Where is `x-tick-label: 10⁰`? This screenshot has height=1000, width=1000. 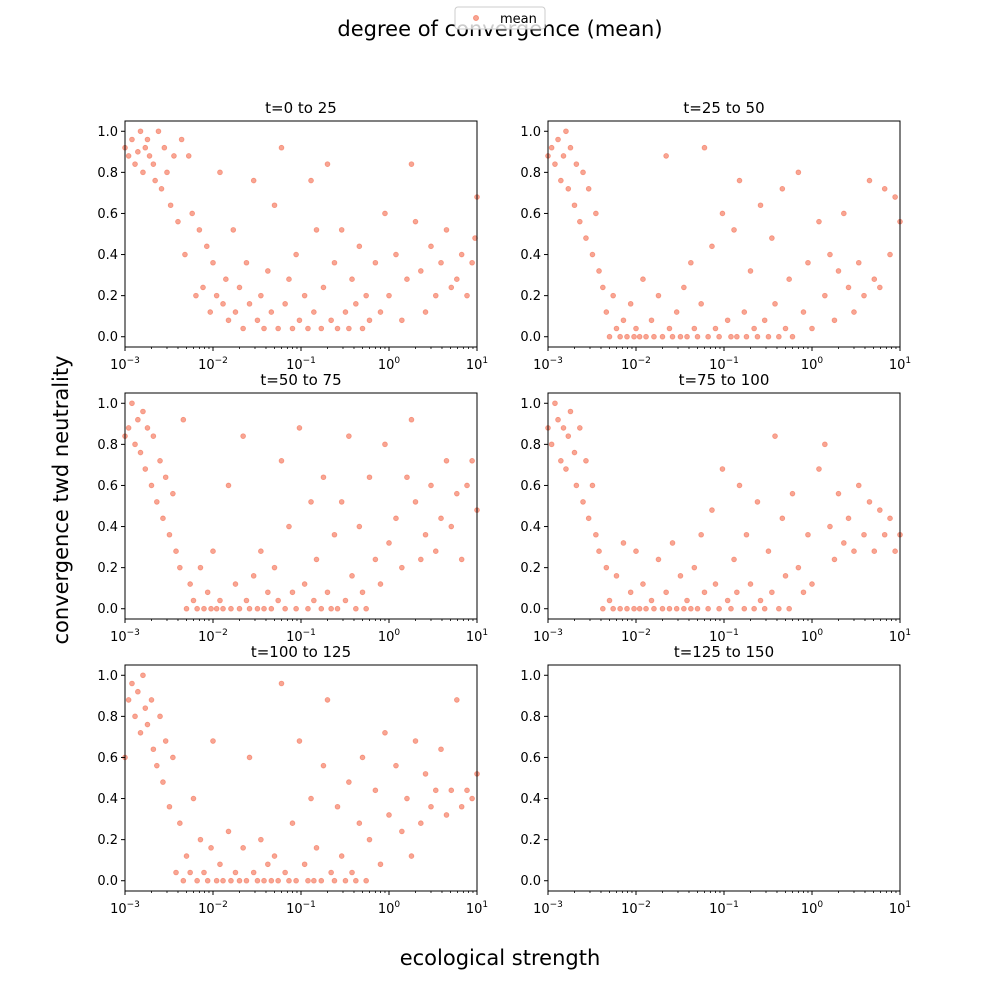
x-tick-label: 10⁰ is located at coordinates (389, 908).